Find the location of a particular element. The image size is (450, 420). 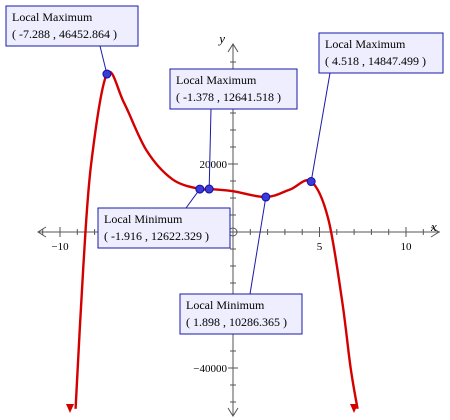

annotation-box: Local Minimum ( -1.916 , 12622.329 ) is located at coordinates (164, 228).